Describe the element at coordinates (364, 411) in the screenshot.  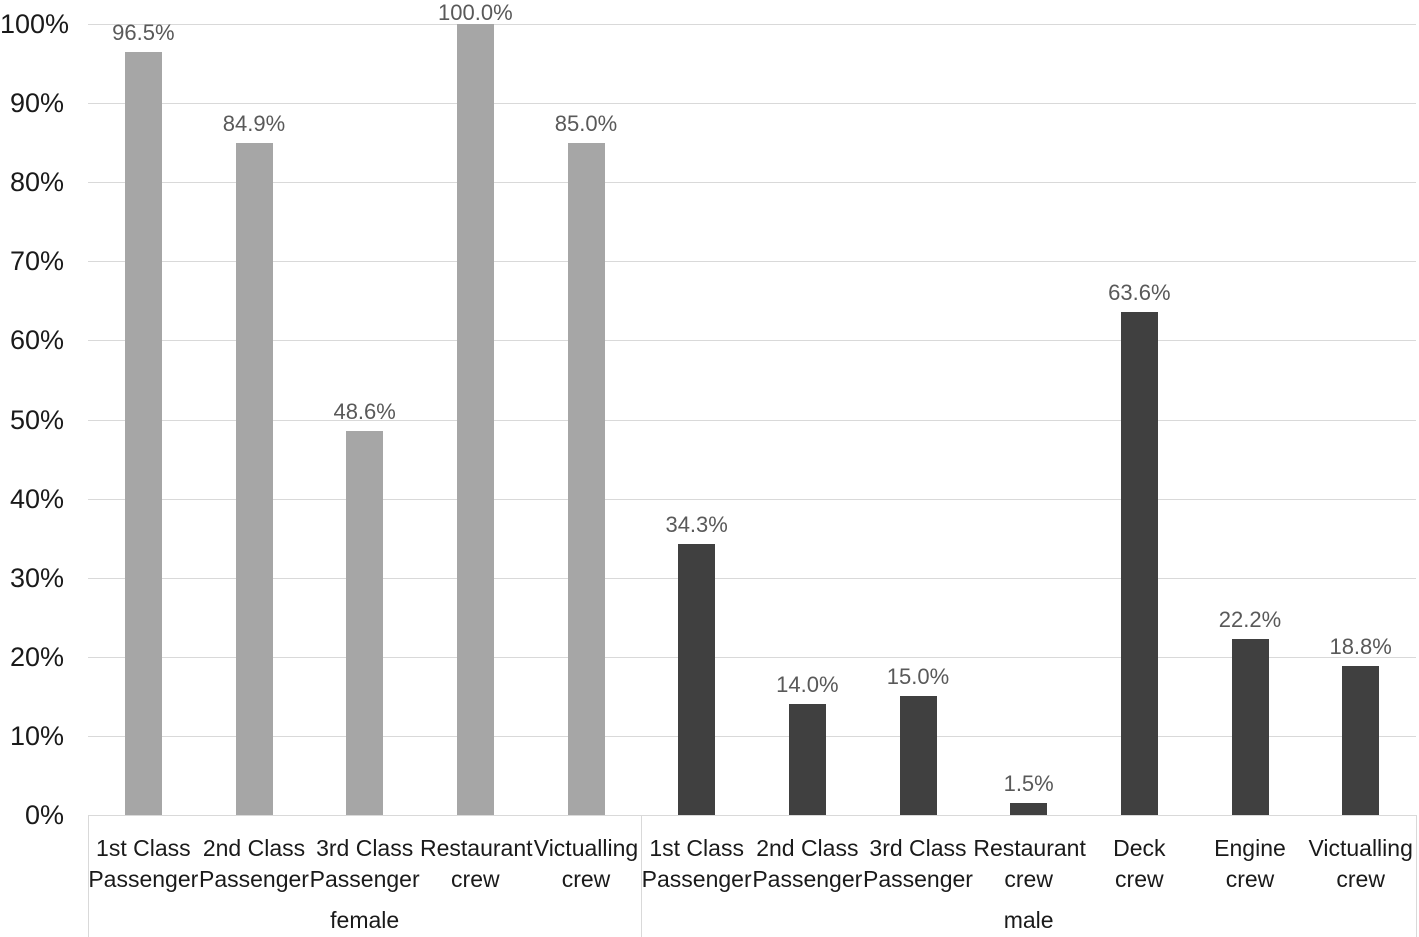
I see `data-label: 48.6%` at that location.